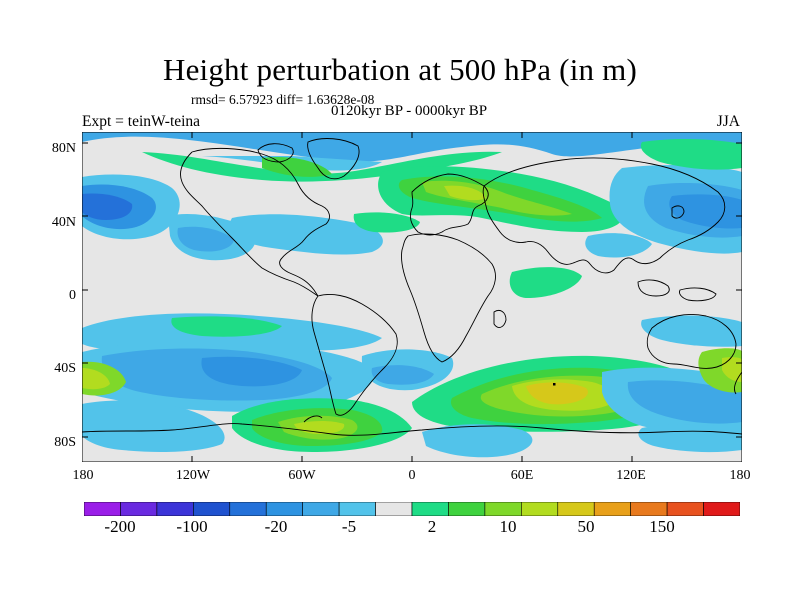  Describe the element at coordinates (63, 222) in the screenshot. I see `lat-label-40n: 40N` at that location.